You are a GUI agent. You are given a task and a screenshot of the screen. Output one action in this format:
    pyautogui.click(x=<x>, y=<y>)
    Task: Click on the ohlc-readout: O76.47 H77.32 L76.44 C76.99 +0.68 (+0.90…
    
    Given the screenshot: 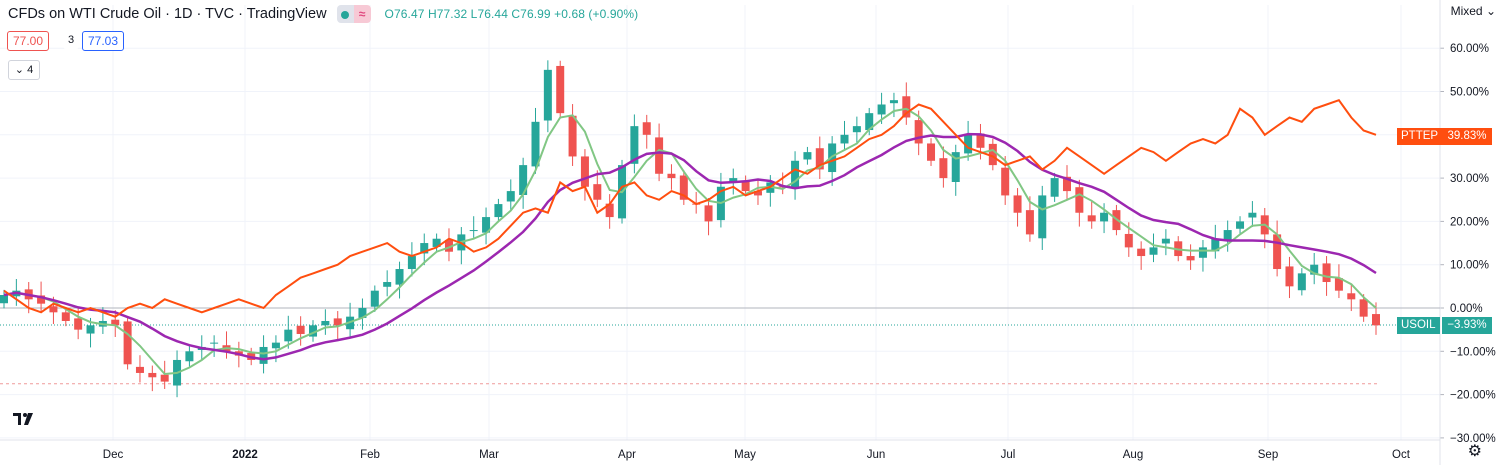 What is the action you would take?
    pyautogui.click(x=511, y=14)
    